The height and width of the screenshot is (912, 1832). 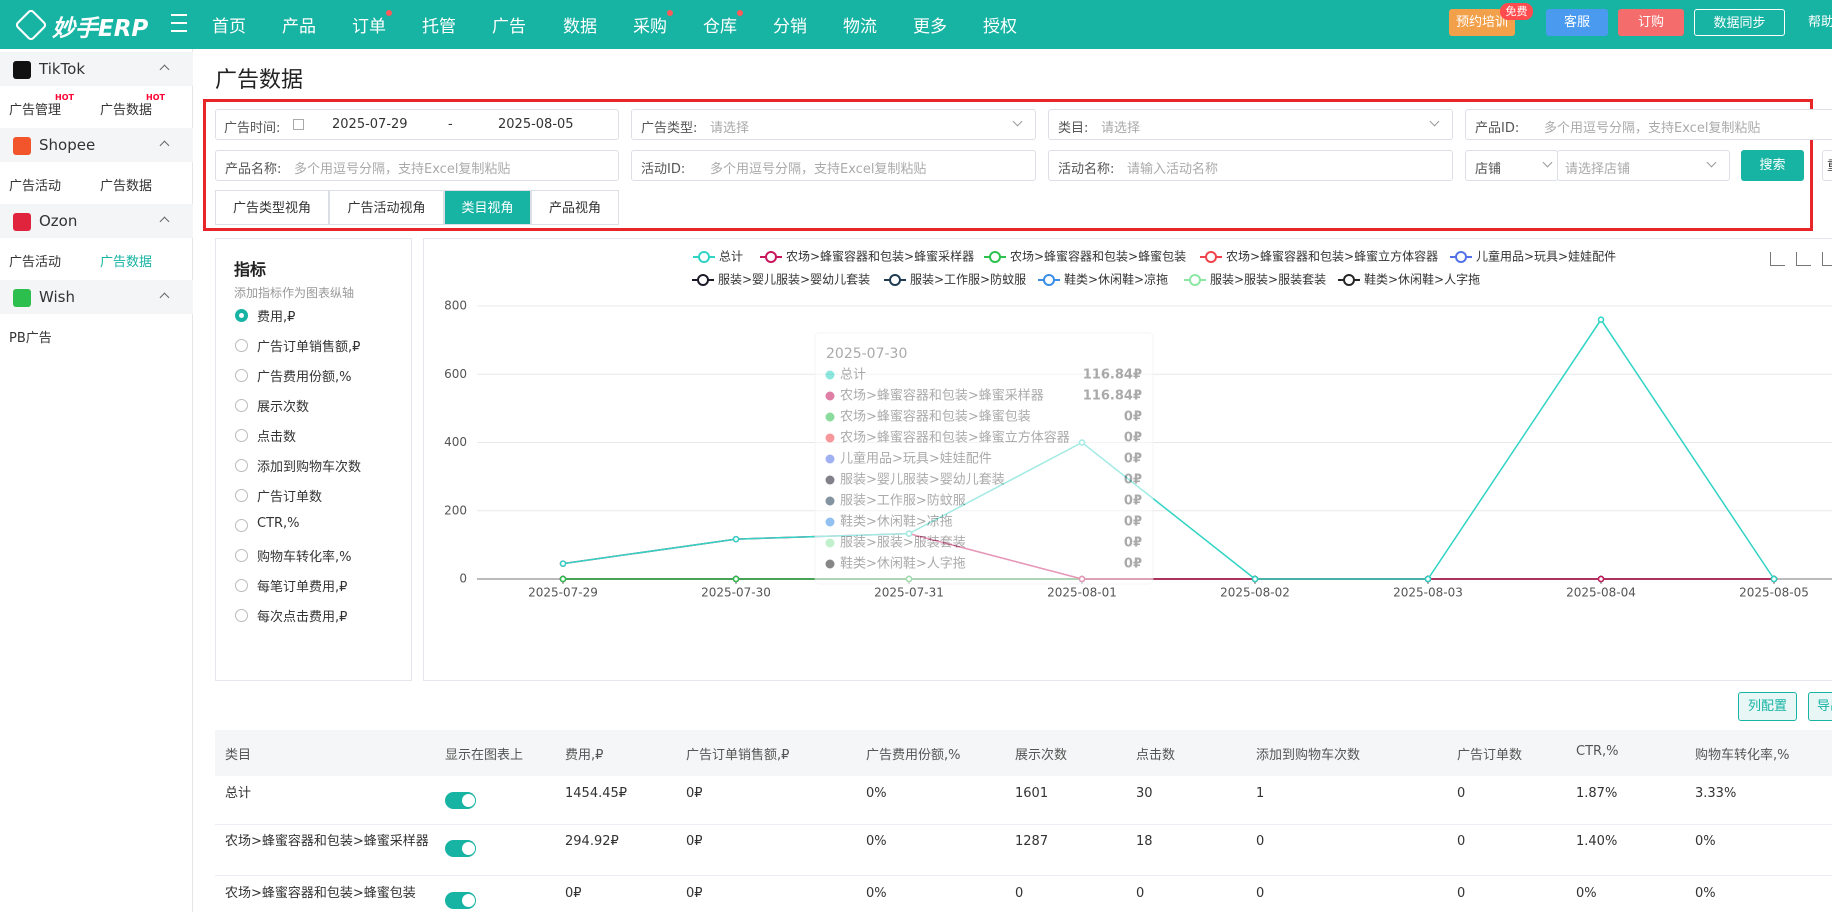 I want to click on legend-label: 农场>蜂蜜容器和包装>蜂蜜立方体容器, so click(x=1332, y=256).